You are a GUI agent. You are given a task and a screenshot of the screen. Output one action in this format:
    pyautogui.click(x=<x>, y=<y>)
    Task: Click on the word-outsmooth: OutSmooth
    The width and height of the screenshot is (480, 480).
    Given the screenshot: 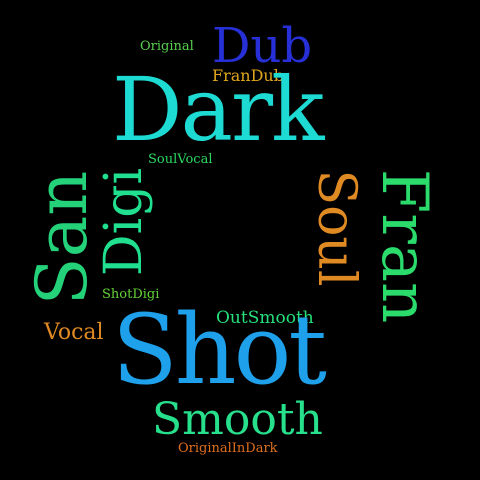 What is the action you would take?
    pyautogui.click(x=265, y=318)
    